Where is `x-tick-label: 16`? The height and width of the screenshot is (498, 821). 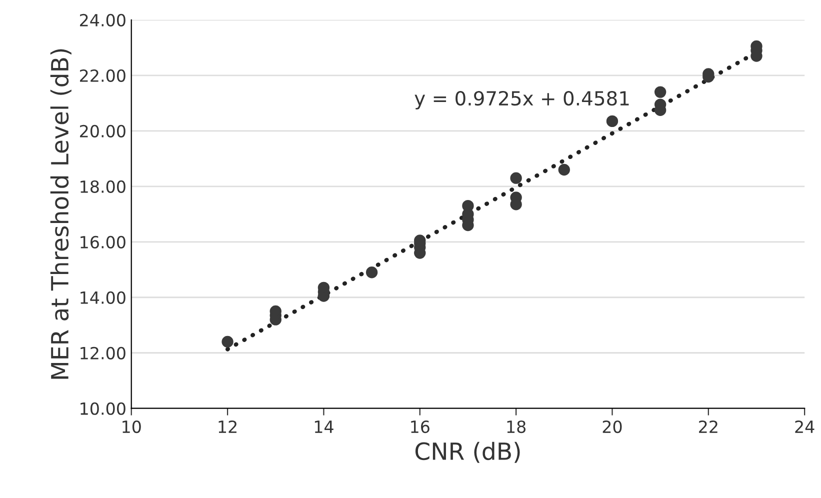 x-tick-label: 16 is located at coordinates (420, 427).